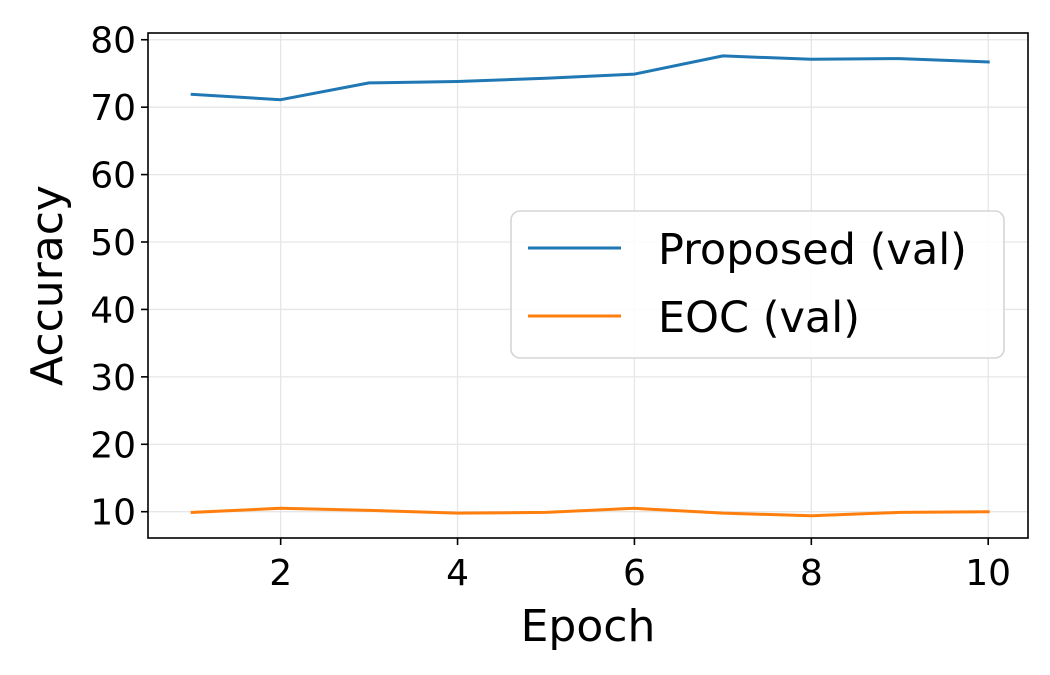 This screenshot has width=1050, height=675. I want to click on legend-label-proposed: Proposed (val), so click(812, 250).